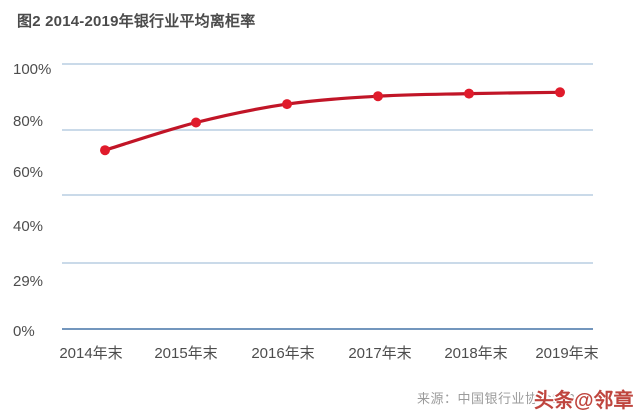 This screenshot has height=416, width=640. I want to click on y-tick-label: 40%, so click(28, 226).